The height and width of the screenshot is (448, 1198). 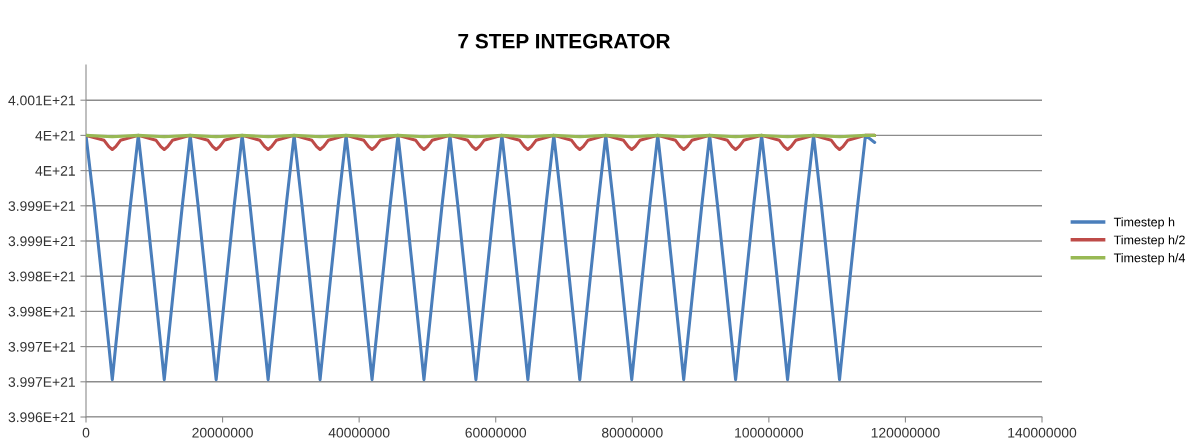 I want to click on legend-label: Timestep h/2, so click(x=1149, y=241).